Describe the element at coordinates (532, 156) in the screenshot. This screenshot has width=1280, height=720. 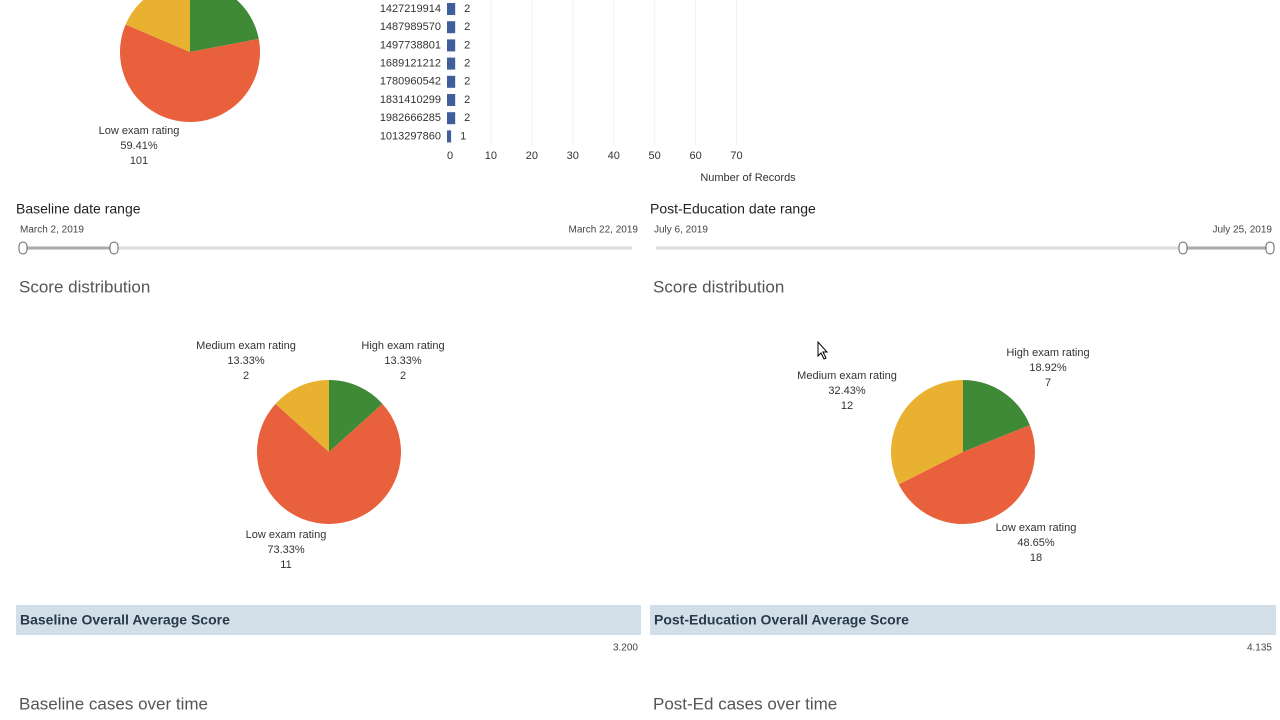
I see `x-tick-label: 20` at that location.